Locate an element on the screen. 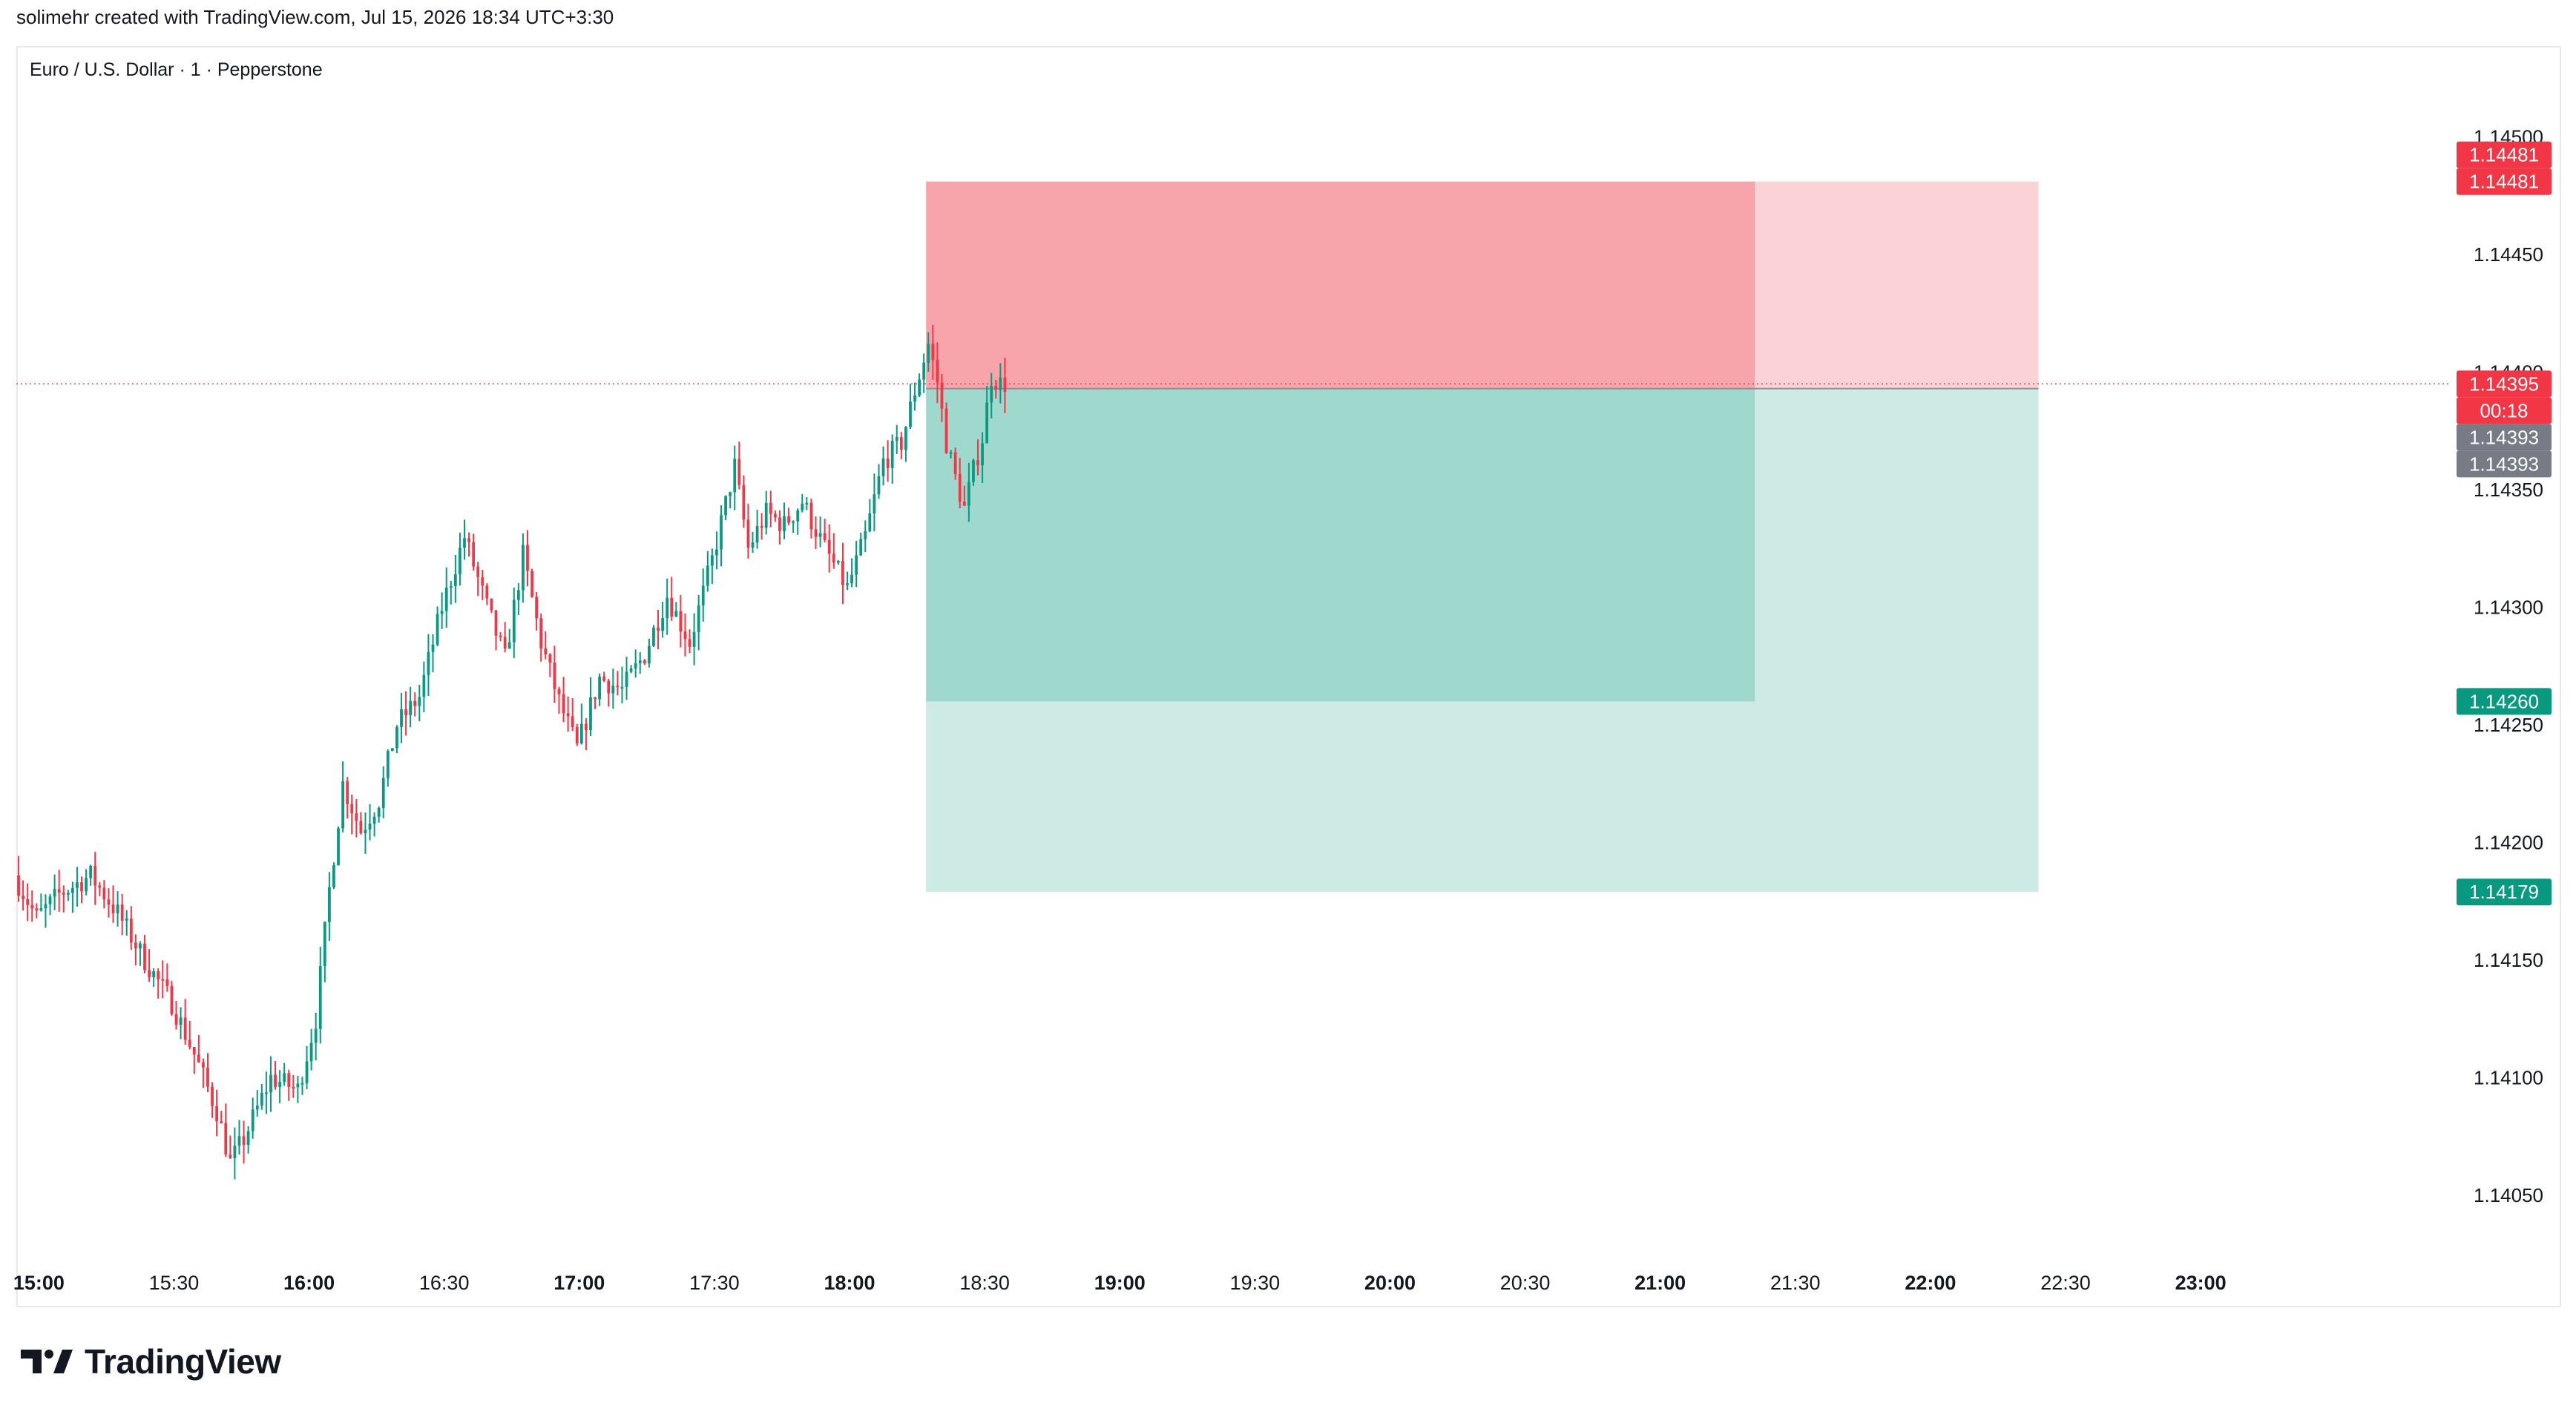  time-tick-label: 19:00 is located at coordinates (1120, 1283).